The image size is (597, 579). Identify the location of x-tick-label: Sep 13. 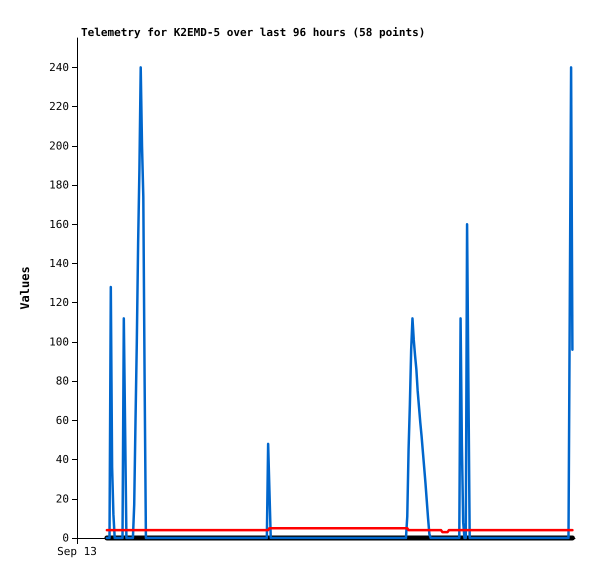
(77, 551).